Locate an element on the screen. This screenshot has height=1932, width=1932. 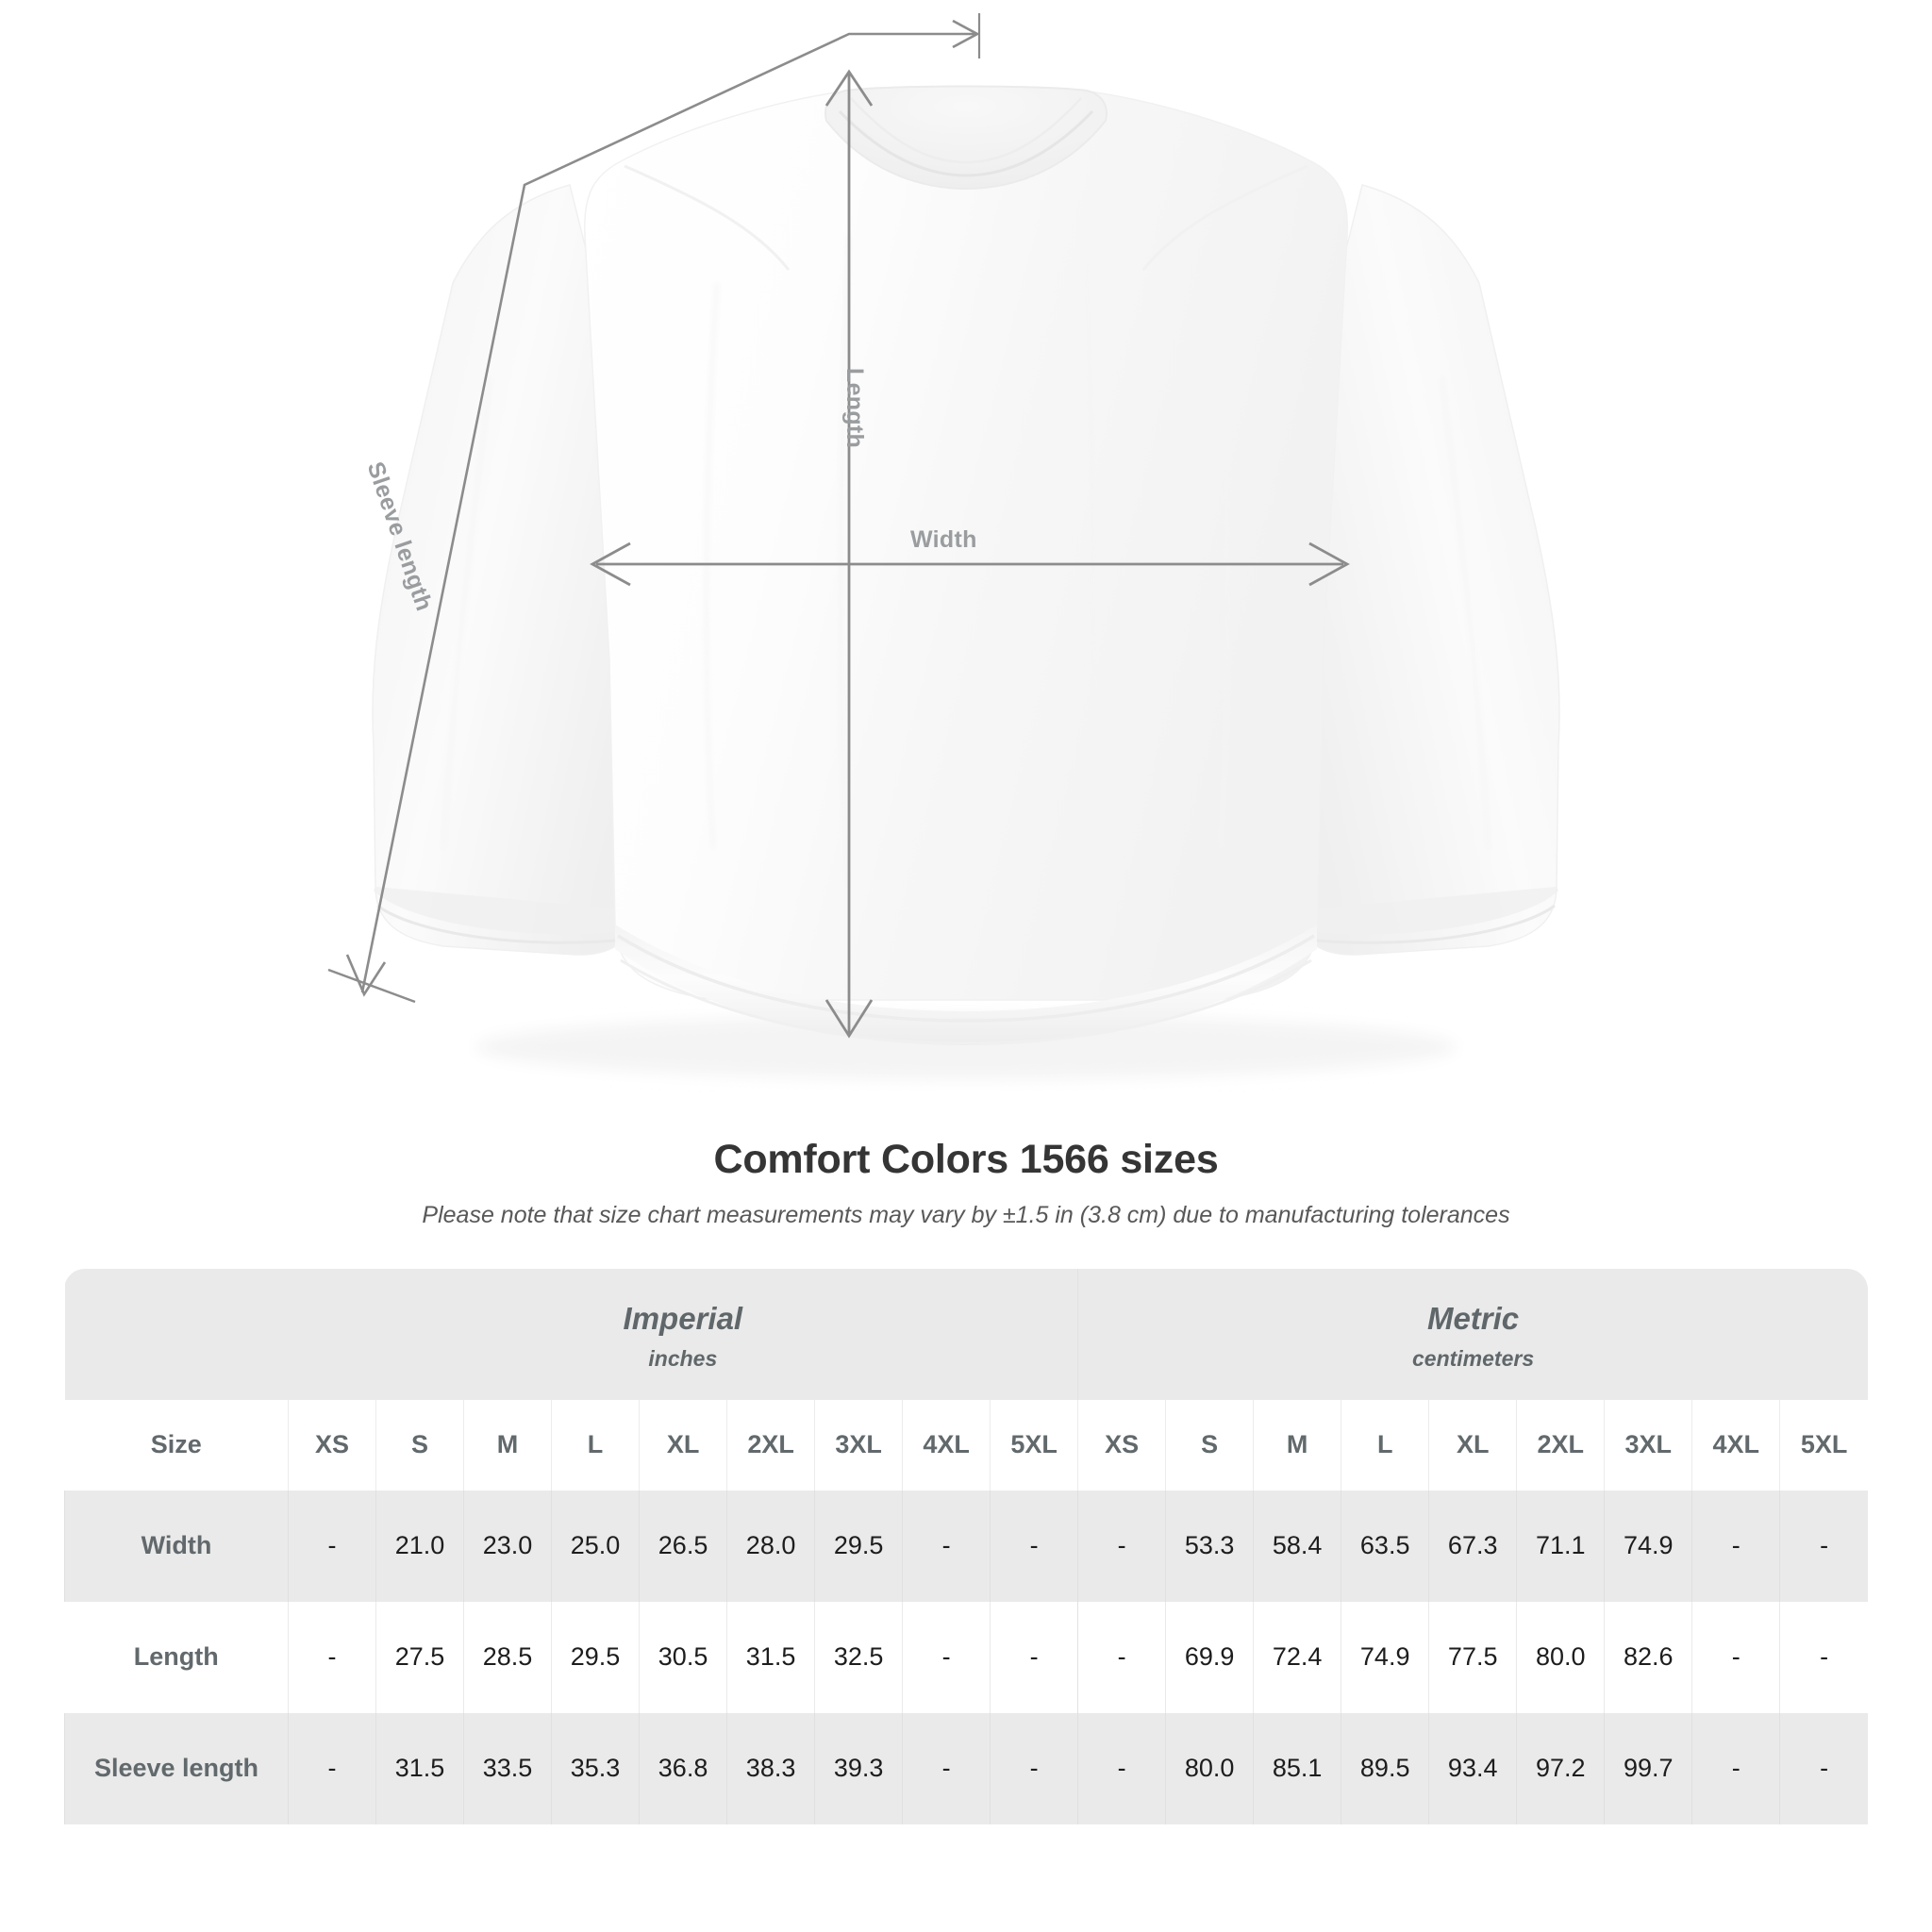
cell-sleeve-xs-in: - is located at coordinates (331, 1768).